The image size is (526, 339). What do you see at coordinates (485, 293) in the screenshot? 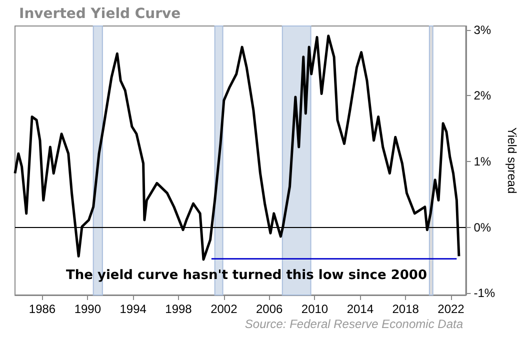
I see `y2-tick-label: -1%` at bounding box center [485, 293].